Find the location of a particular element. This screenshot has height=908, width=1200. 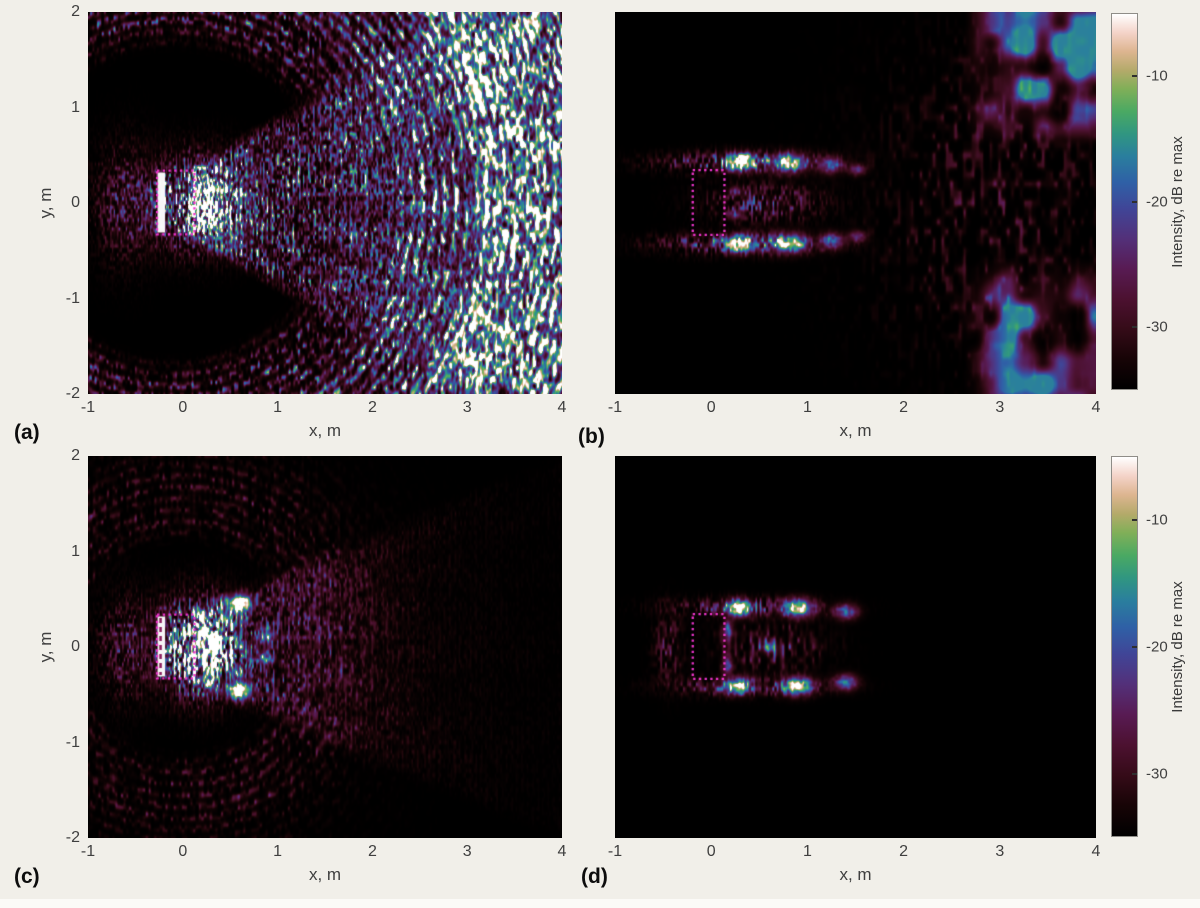

panel-a-y-axis: 2 1 0 -1 -2 is located at coordinates (65, 202).